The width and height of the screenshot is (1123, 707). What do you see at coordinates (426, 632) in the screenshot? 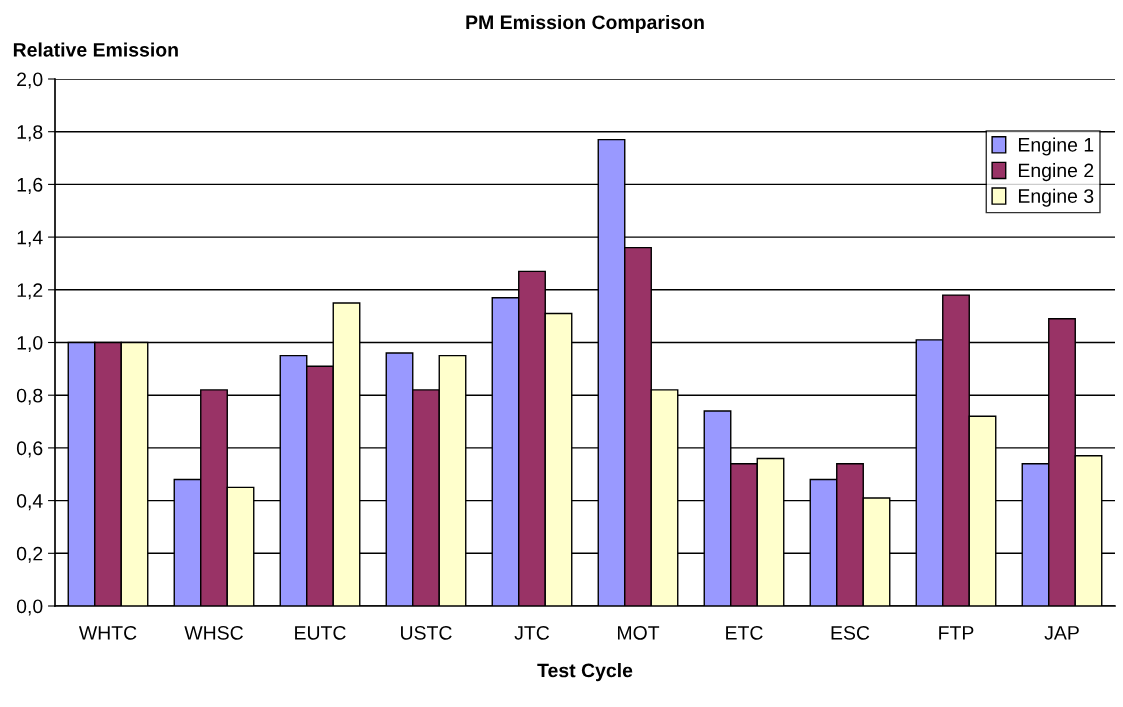
I see `x-tick-label: USTC` at bounding box center [426, 632].